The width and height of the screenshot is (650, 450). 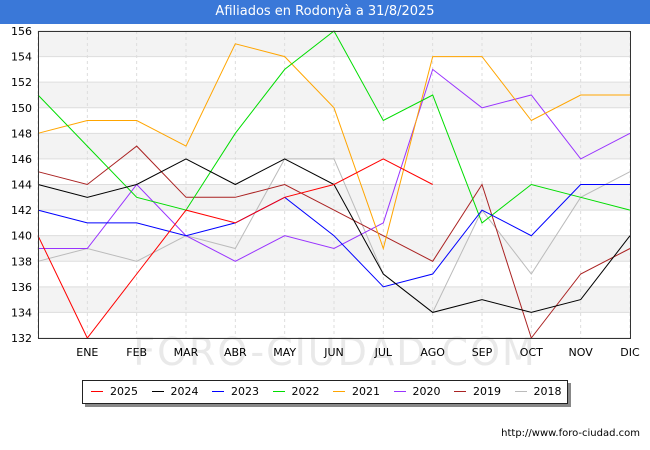 I want to click on legend-item-2018: 2018, so click(x=538, y=392).